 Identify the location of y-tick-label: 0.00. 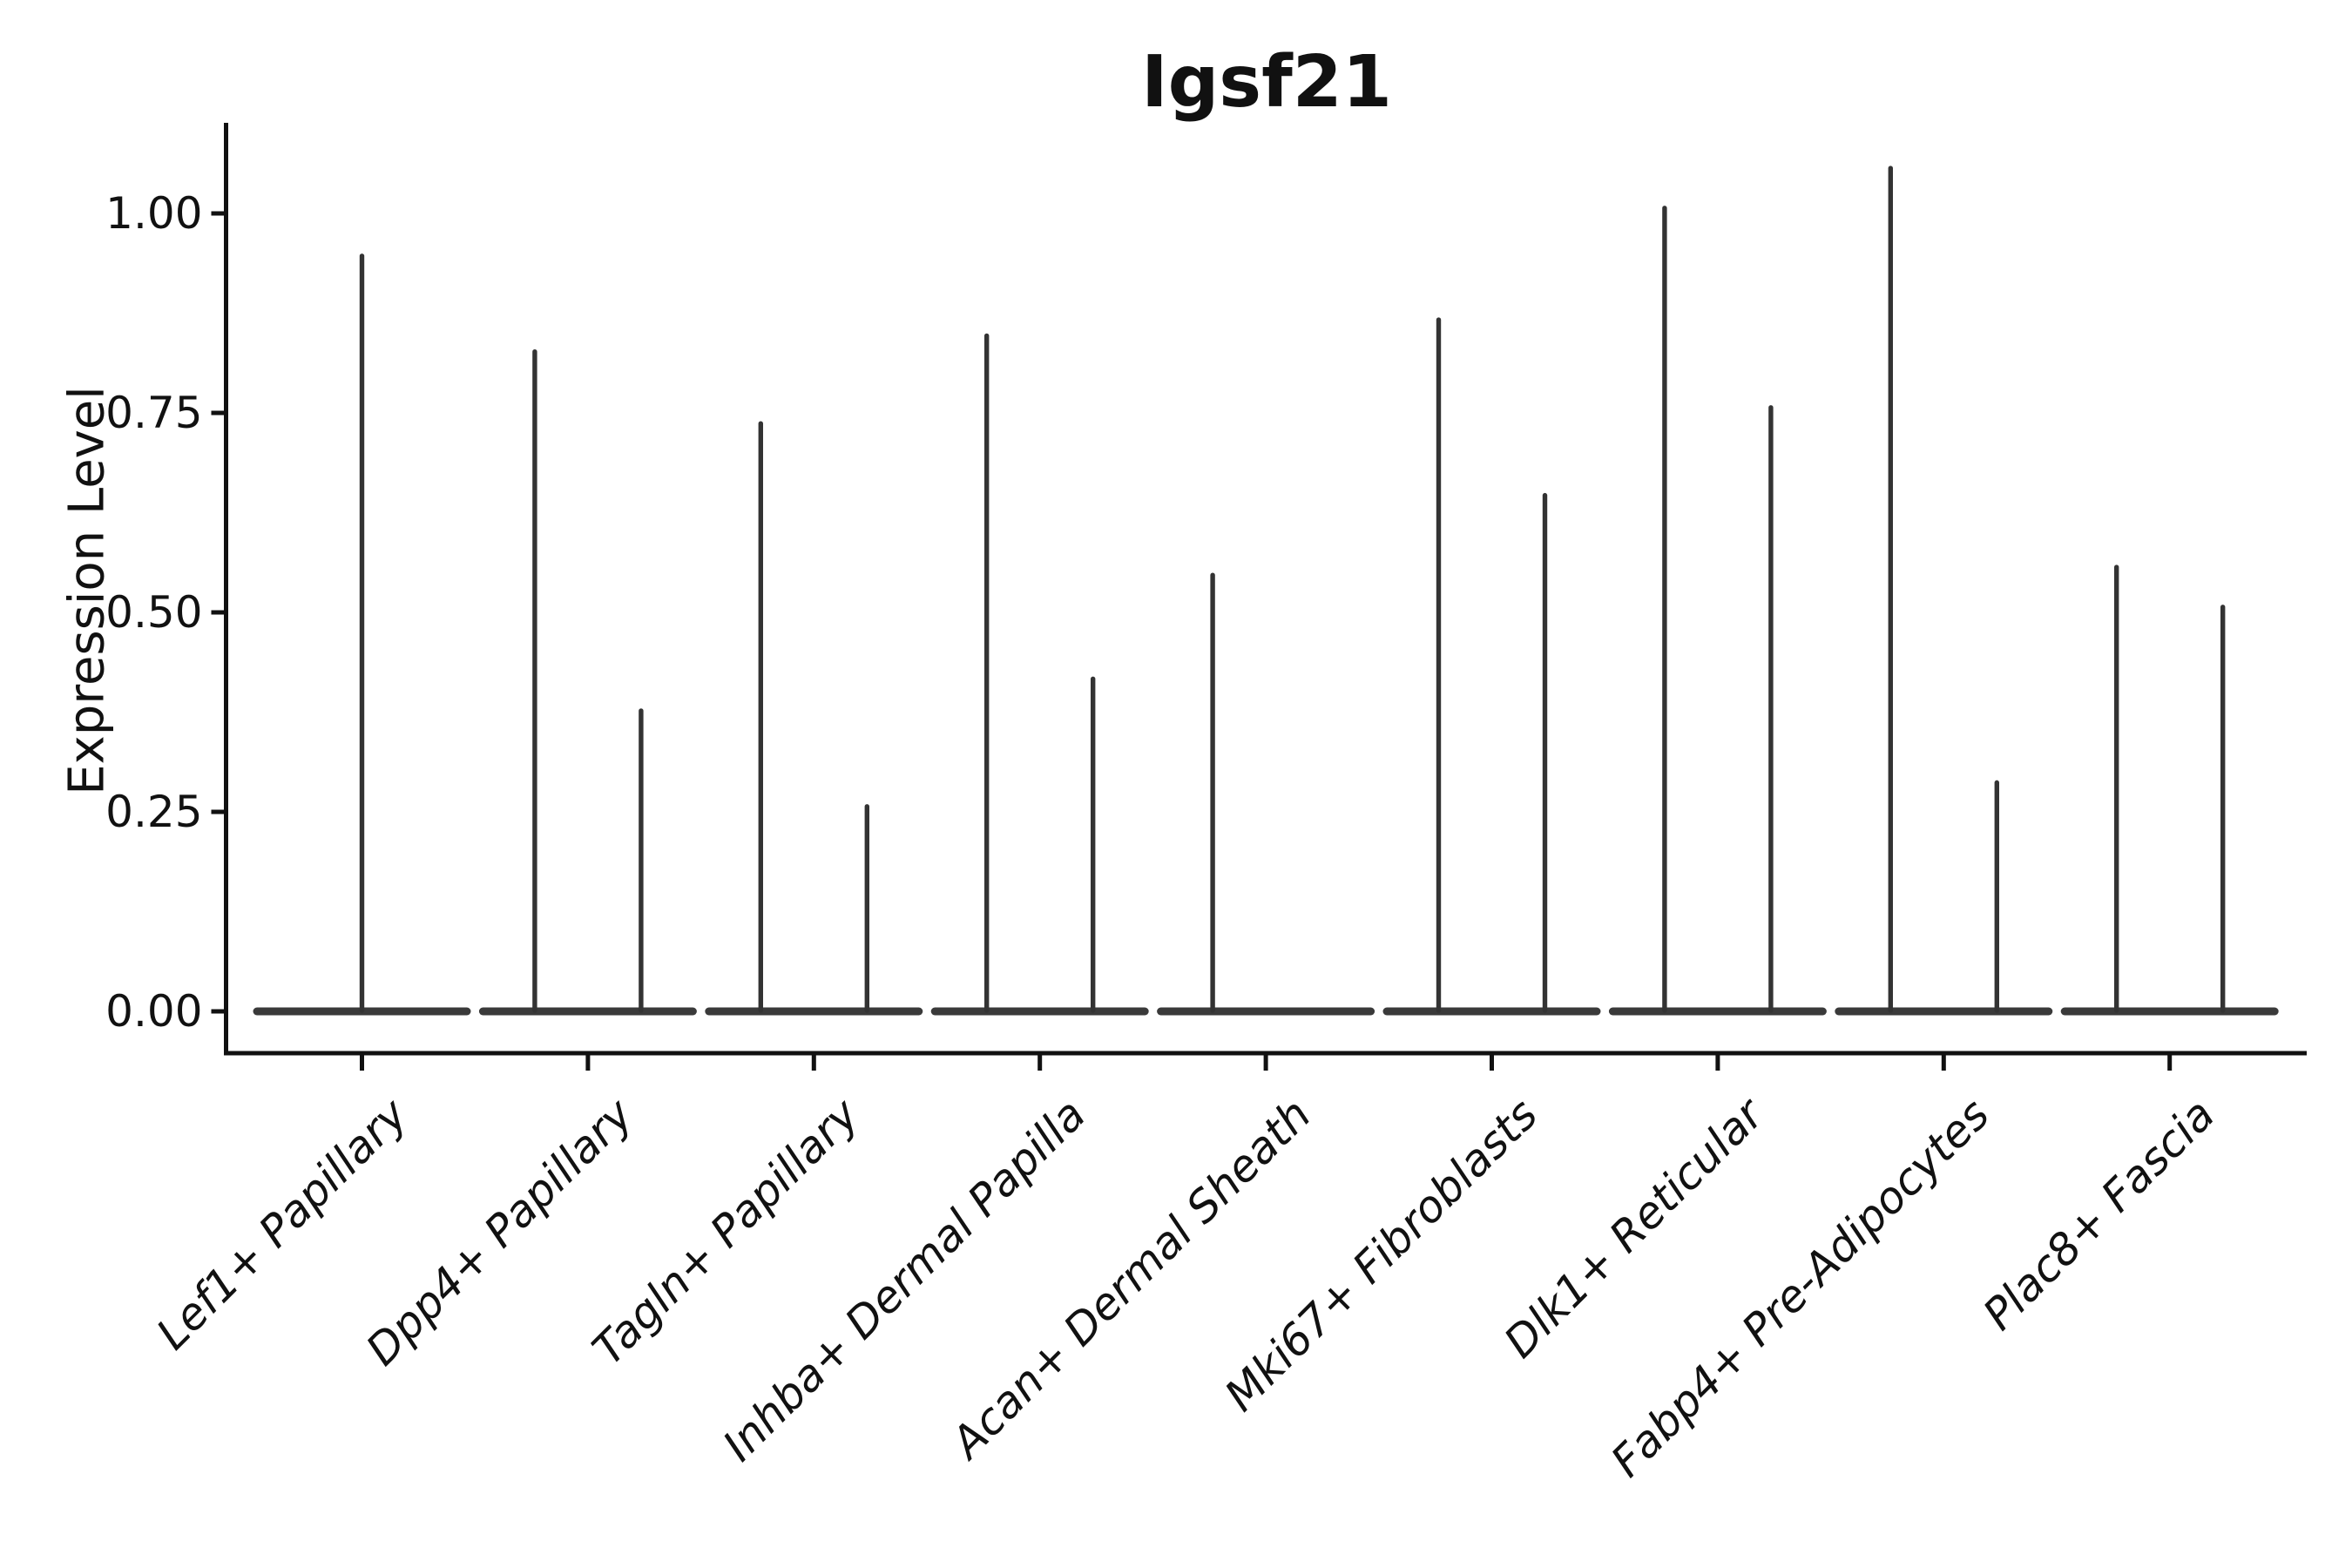
(153, 1012).